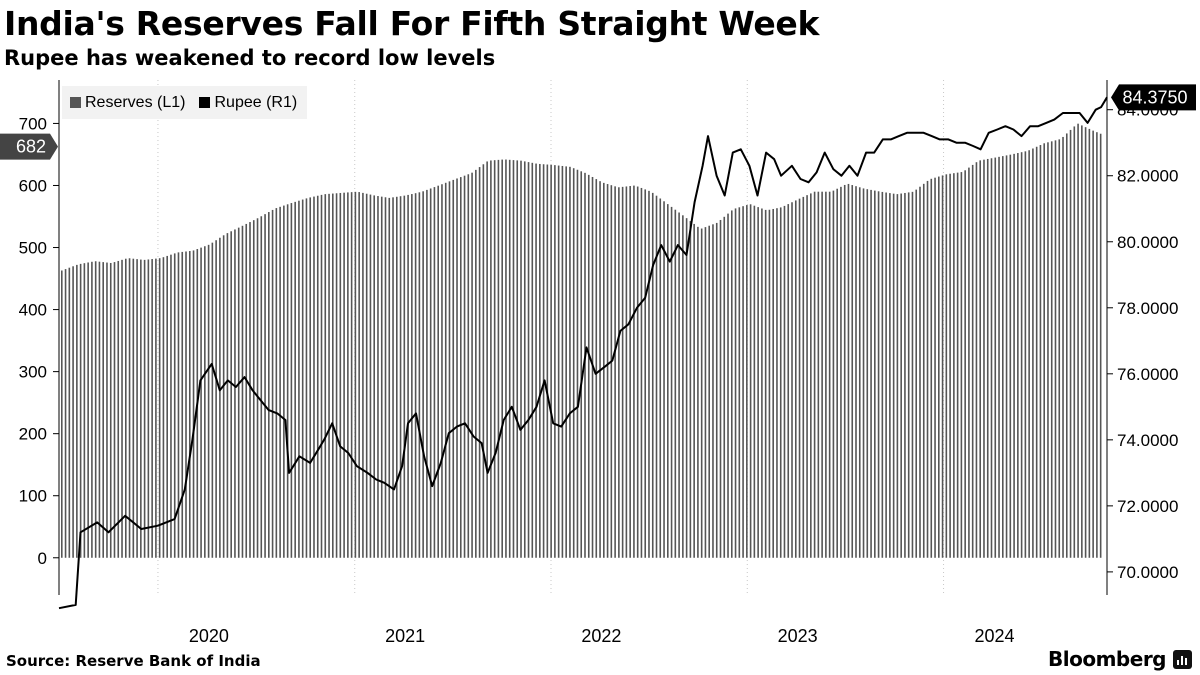  What do you see at coordinates (209, 636) in the screenshot?
I see `x-tick-label: 2020` at bounding box center [209, 636].